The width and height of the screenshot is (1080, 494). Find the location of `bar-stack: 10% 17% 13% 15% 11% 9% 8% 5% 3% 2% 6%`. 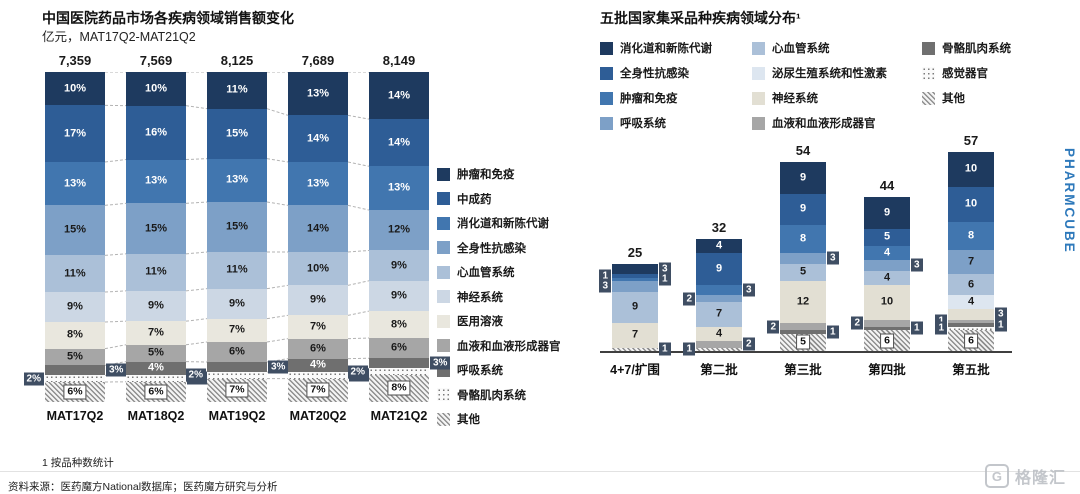

bar-stack: 10% 17% 13% 15% 11% 9% 8% 5% 3% 2% 6% is located at coordinates (75, 237).